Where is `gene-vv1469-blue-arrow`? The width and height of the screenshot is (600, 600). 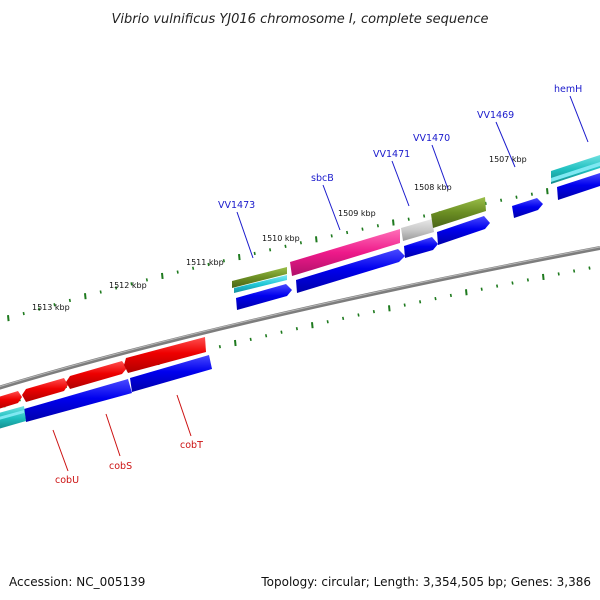
gene-vv1469-blue-arrow is located at coordinates (527, 208).